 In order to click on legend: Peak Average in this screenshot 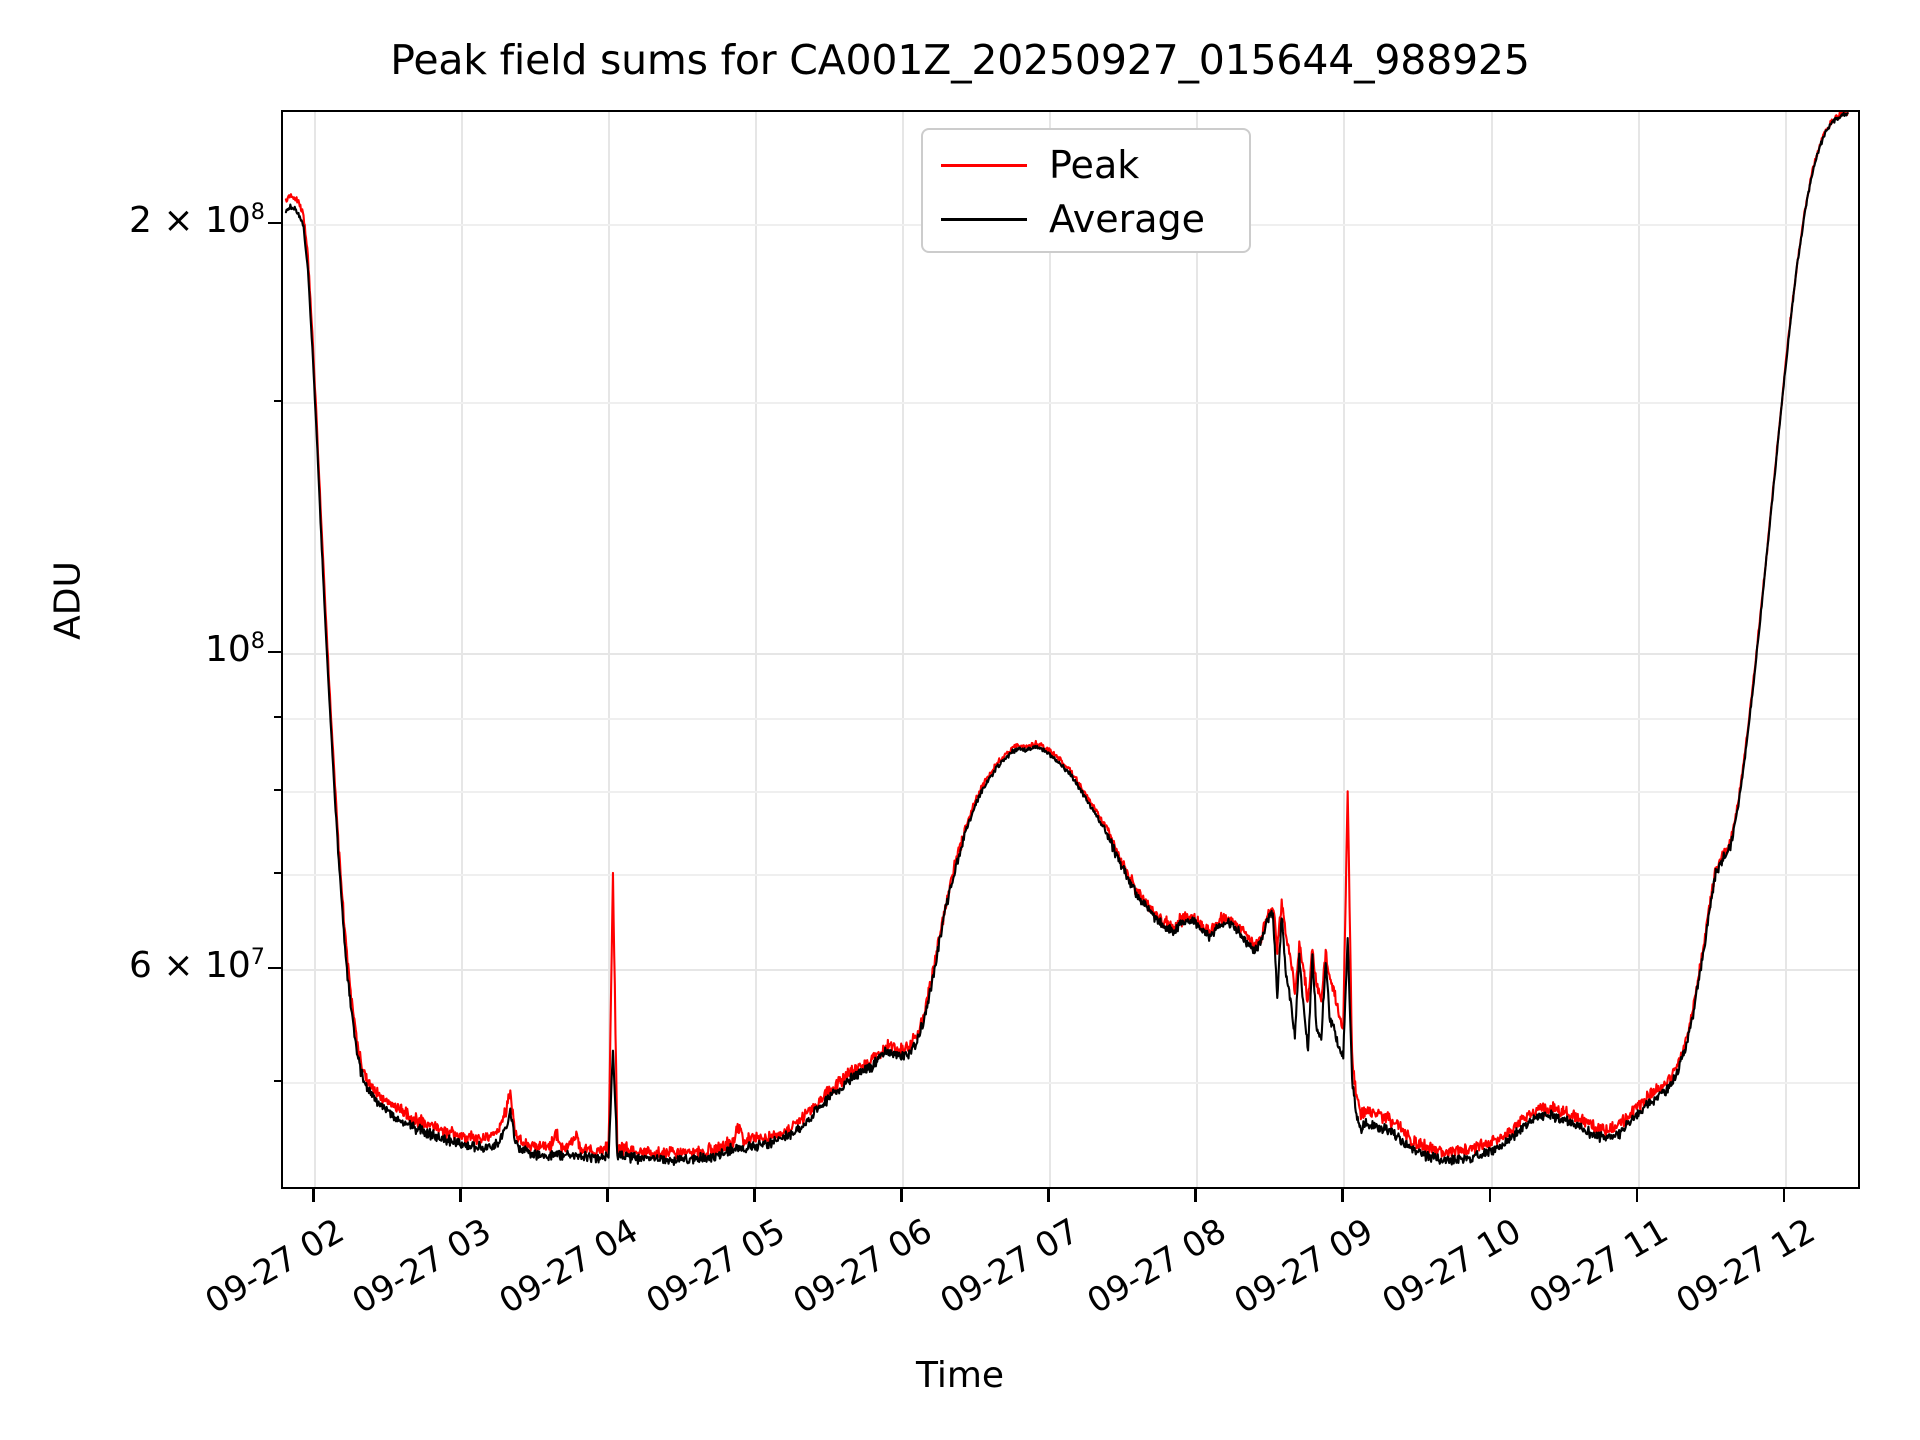, I will do `click(1086, 190)`.